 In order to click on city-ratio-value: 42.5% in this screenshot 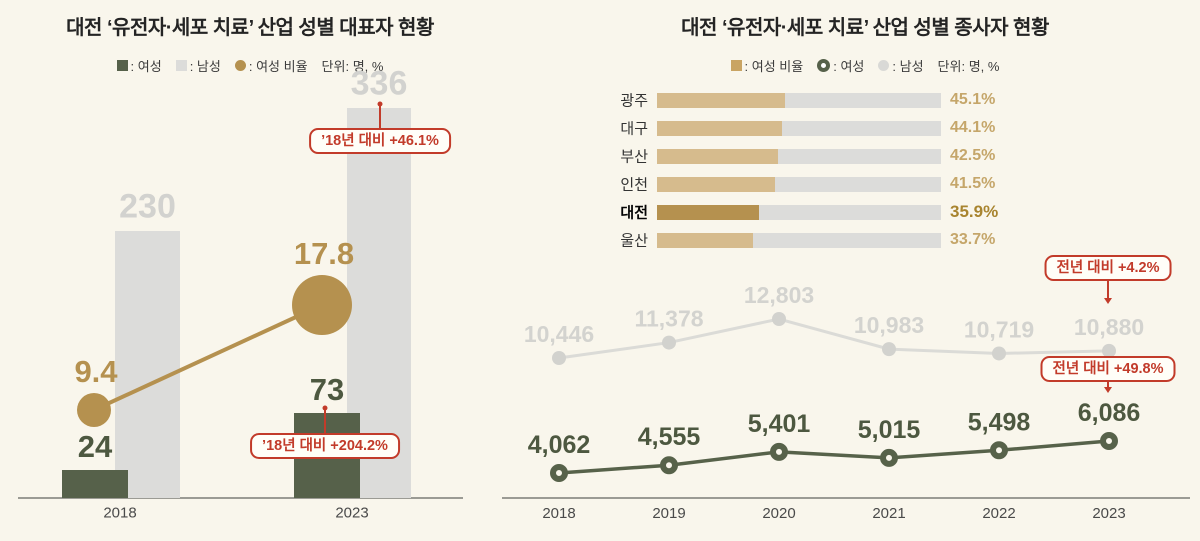, I will do `click(973, 155)`.